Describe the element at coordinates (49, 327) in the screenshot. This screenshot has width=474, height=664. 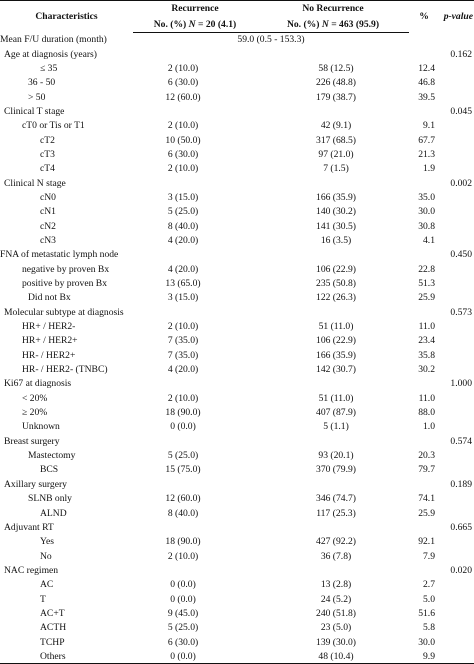
I see `row-label: HR+ / HER2-` at that location.